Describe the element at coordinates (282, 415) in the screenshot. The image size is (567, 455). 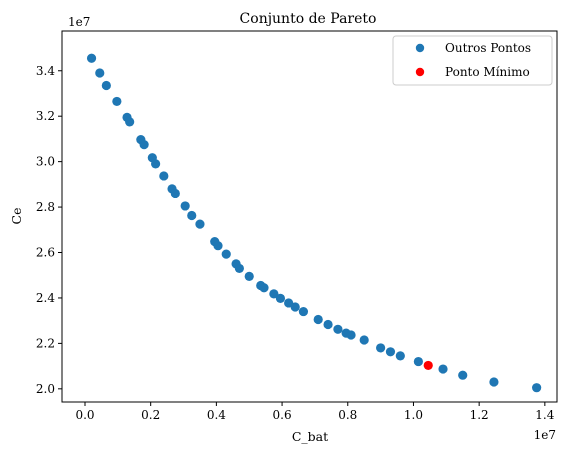
I see `x-tick-label: 0.6` at that location.